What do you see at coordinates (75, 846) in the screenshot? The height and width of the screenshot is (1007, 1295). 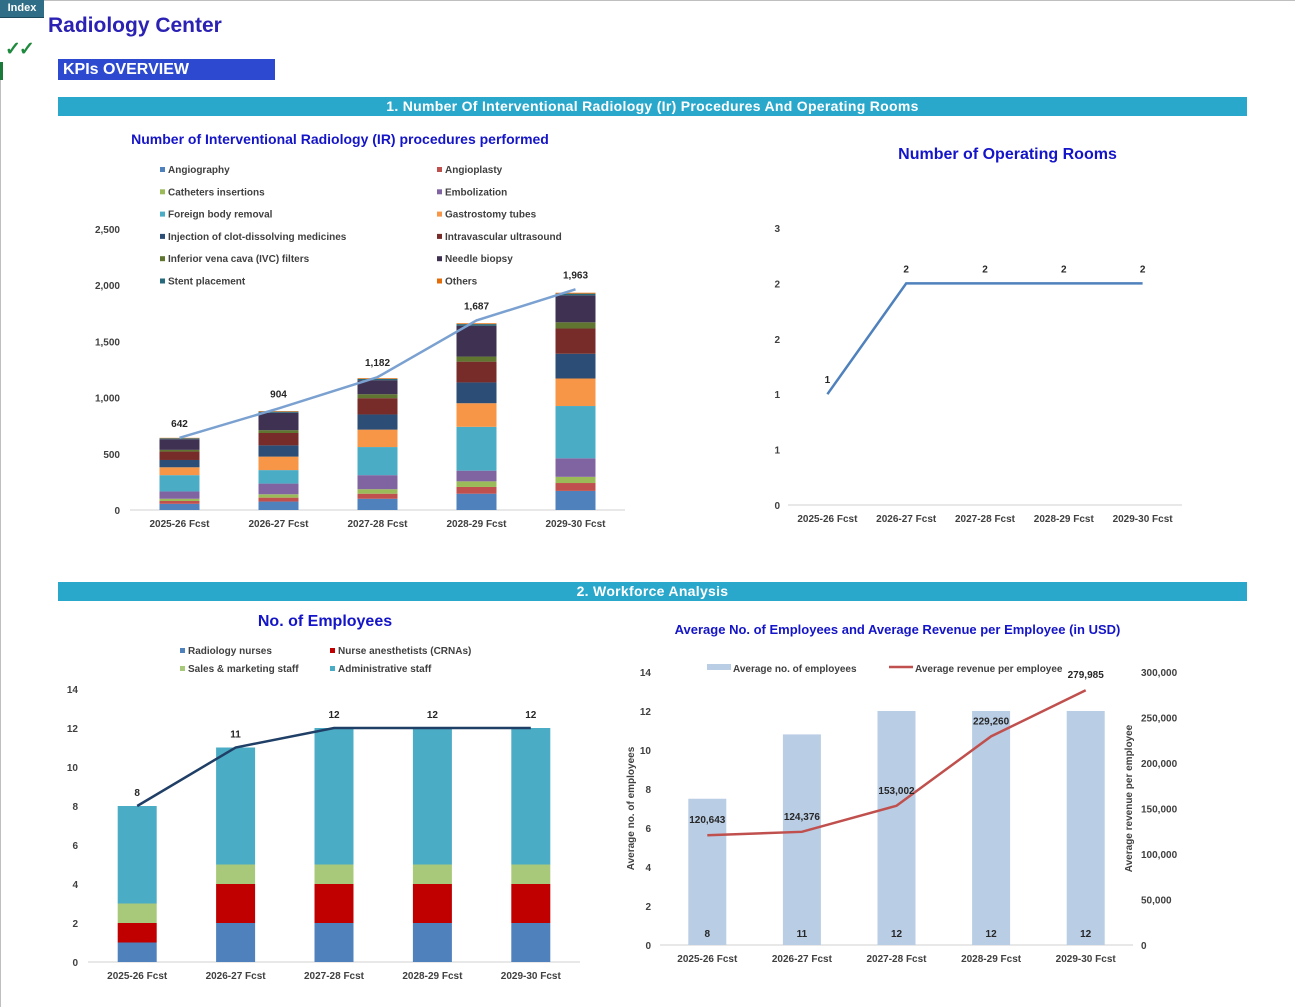 I see `y-tick-label: 6` at bounding box center [75, 846].